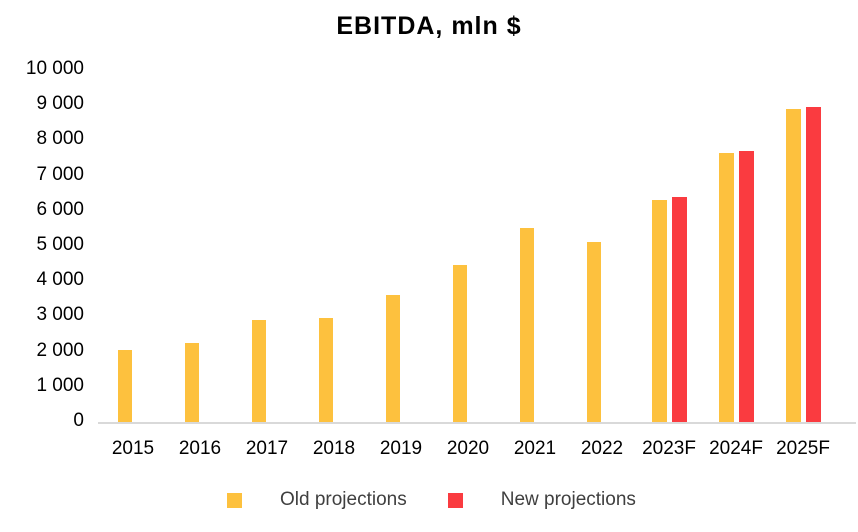 The height and width of the screenshot is (532, 858). What do you see at coordinates (267, 448) in the screenshot?
I see `x-tick-label-2017: 2017` at bounding box center [267, 448].